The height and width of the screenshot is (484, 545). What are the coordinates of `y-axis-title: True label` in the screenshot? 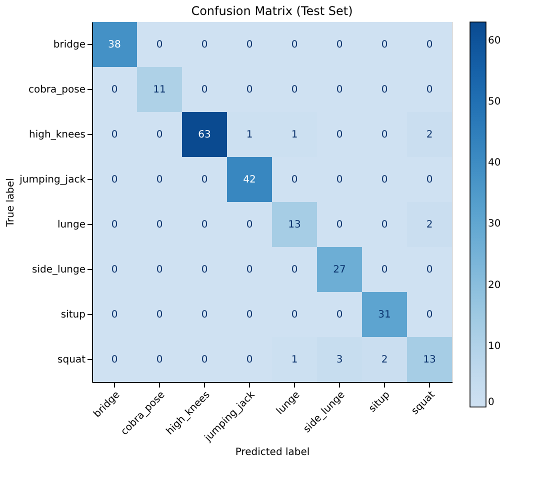 It's located at (11, 203).